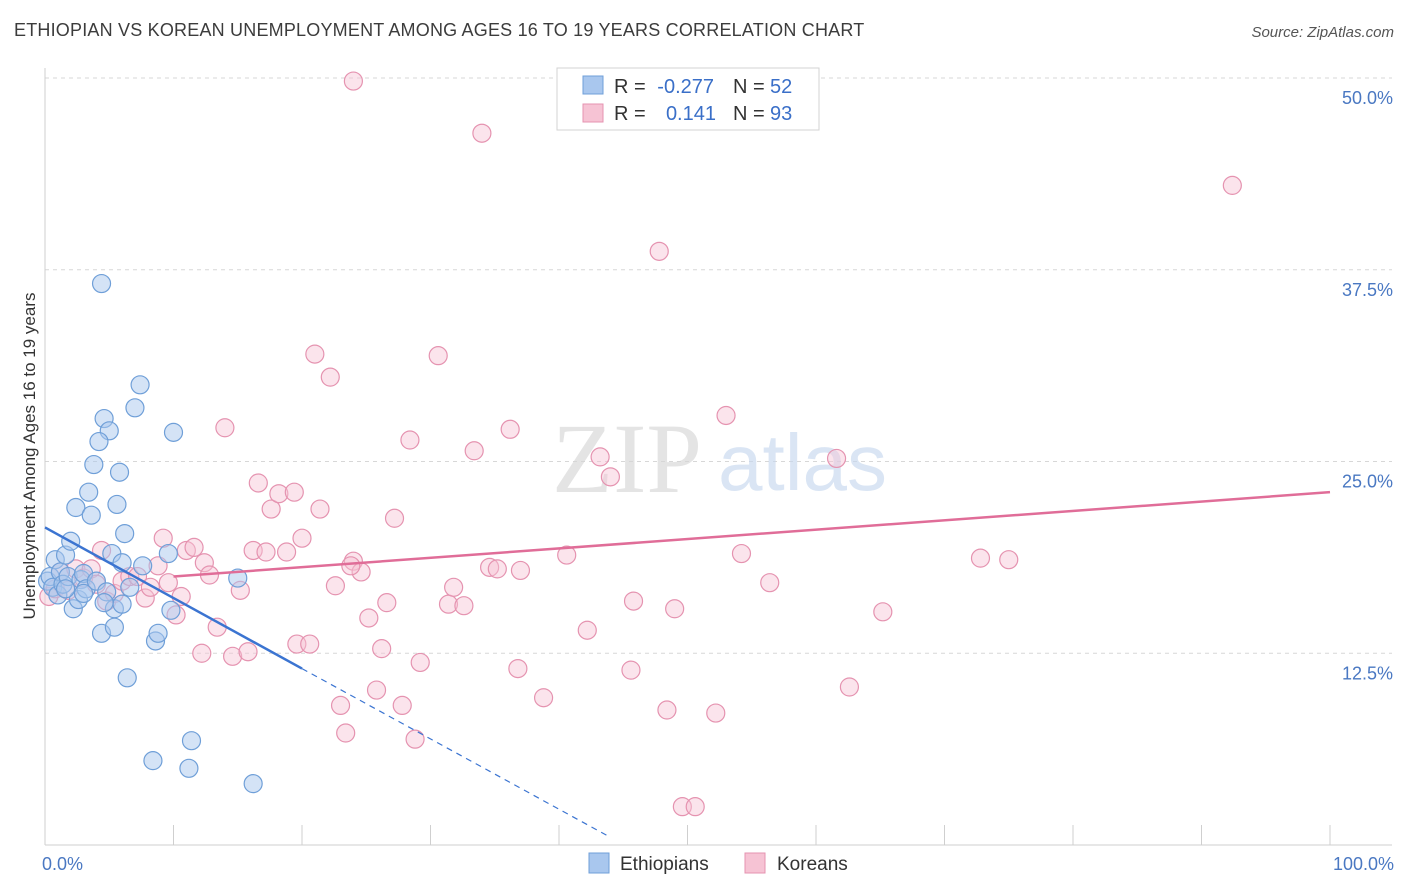 Image resolution: width=1406 pixels, height=892 pixels. What do you see at coordinates (1367, 673) in the screenshot?
I see `y-tick-label-0: 12.5%` at bounding box center [1367, 673].